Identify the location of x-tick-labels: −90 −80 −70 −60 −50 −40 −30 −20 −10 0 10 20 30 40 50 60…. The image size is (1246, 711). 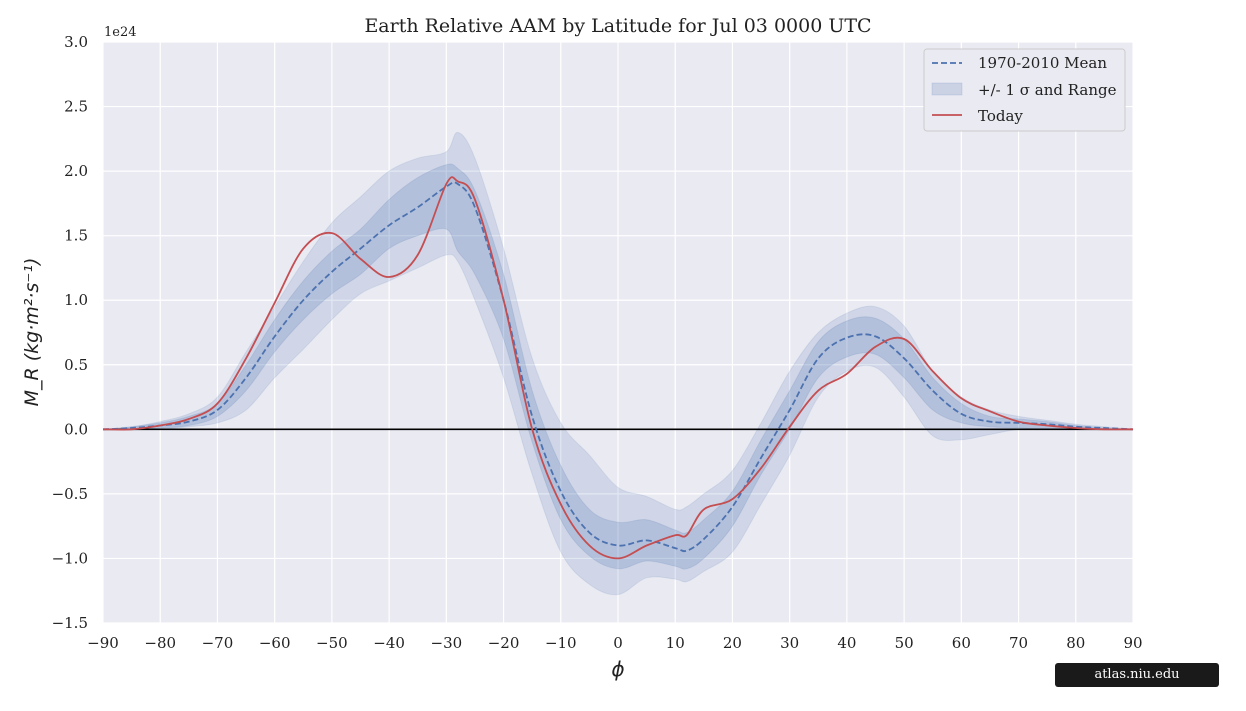
(614, 643).